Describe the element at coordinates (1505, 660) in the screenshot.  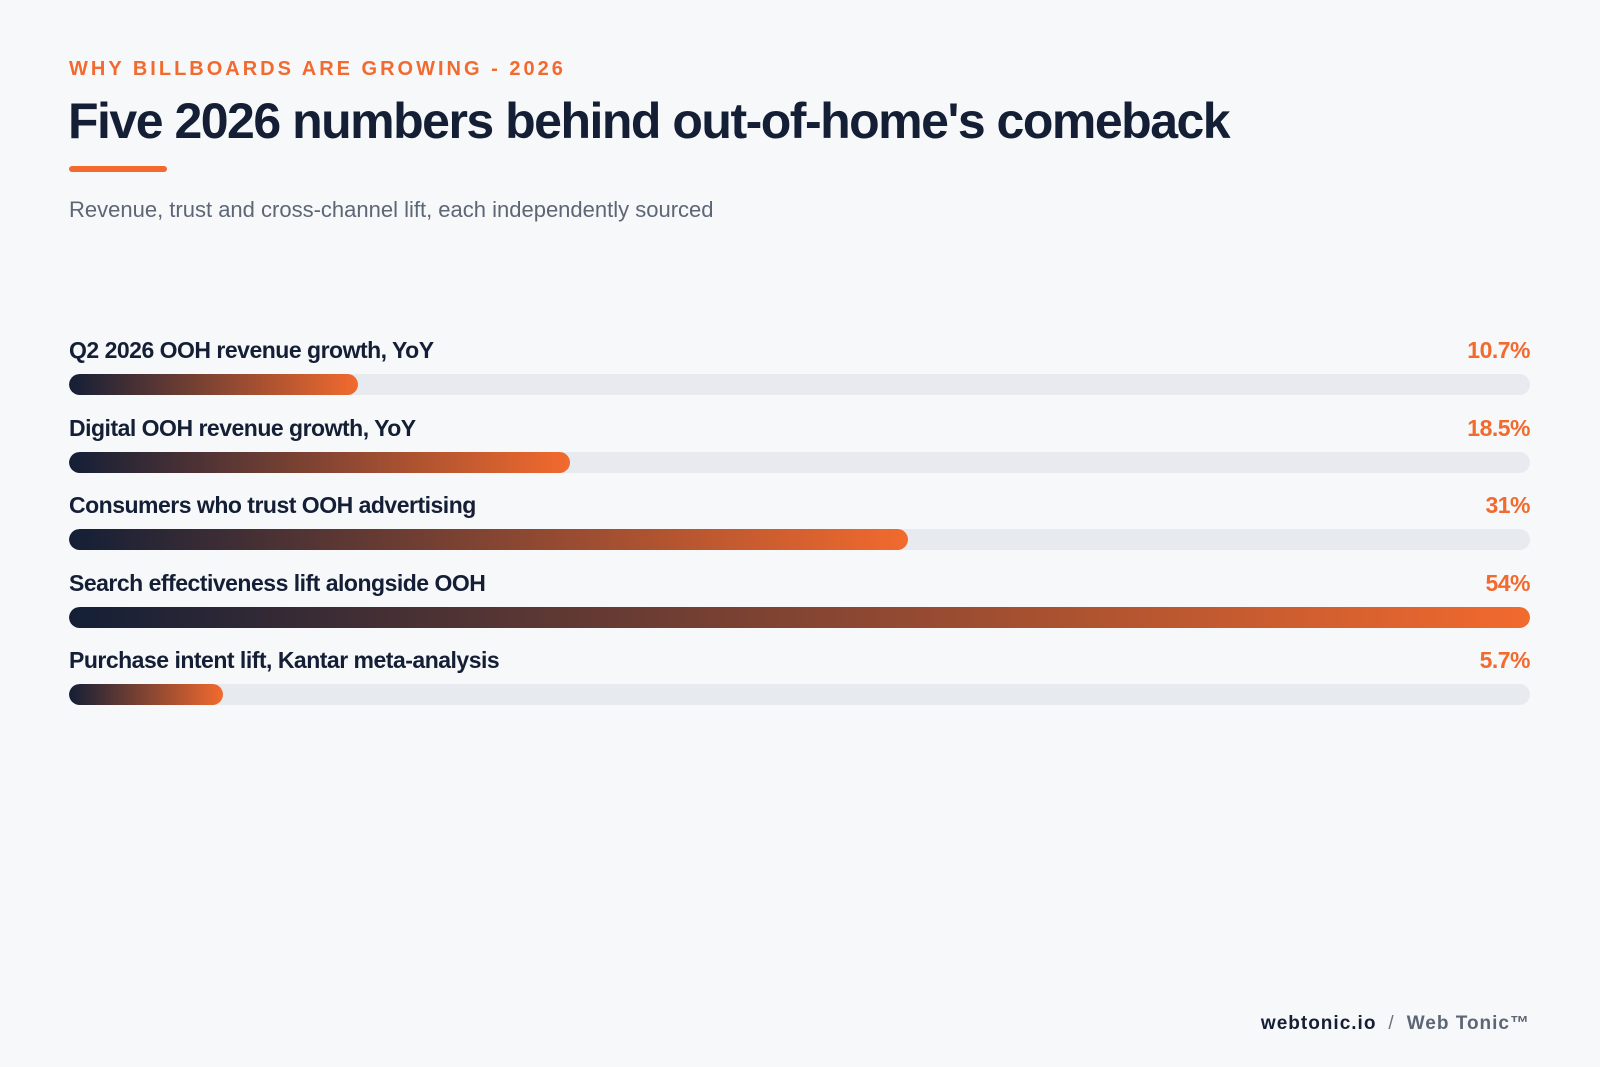
I see `bar-value-label: 5.7%` at that location.